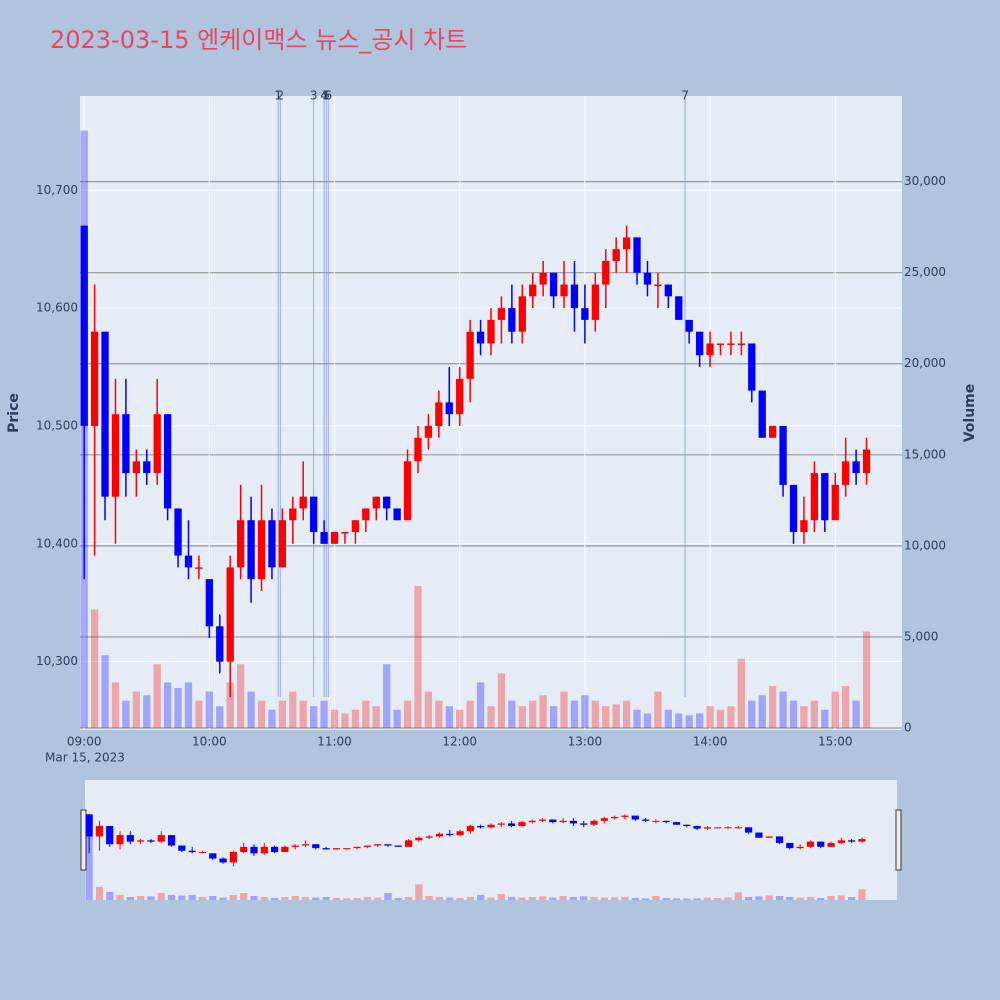  I want to click on range-slider, so click(491, 840).